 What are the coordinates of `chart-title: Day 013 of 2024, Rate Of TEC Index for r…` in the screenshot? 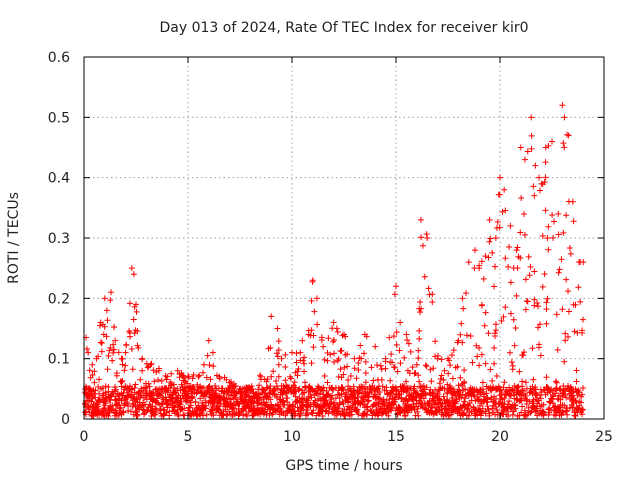 It's located at (343, 28).